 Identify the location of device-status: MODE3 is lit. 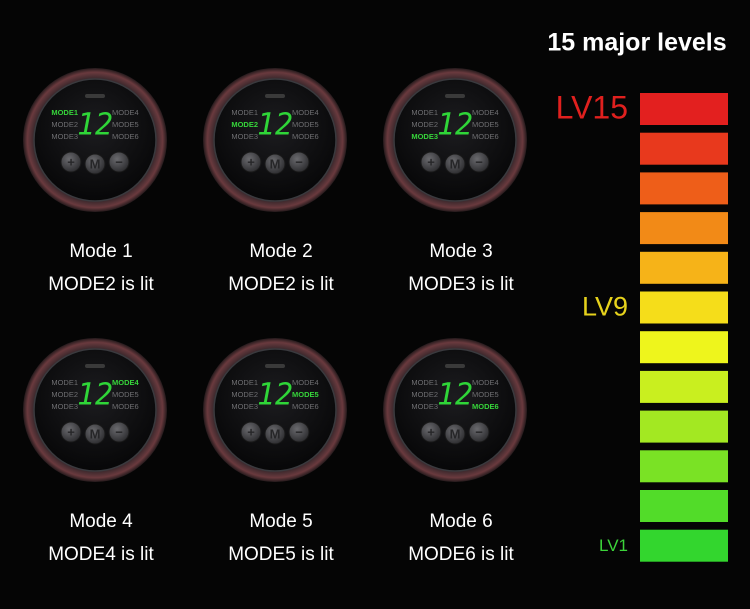
(461, 284).